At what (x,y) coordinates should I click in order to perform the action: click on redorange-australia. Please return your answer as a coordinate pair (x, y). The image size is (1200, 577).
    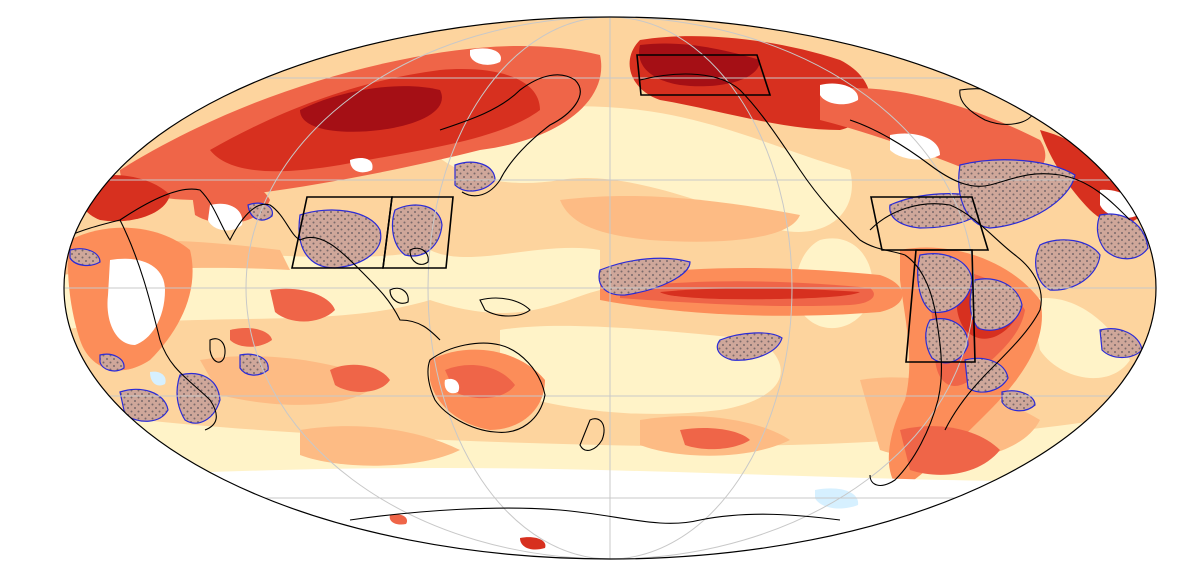
    Looking at the image, I should click on (480, 382).